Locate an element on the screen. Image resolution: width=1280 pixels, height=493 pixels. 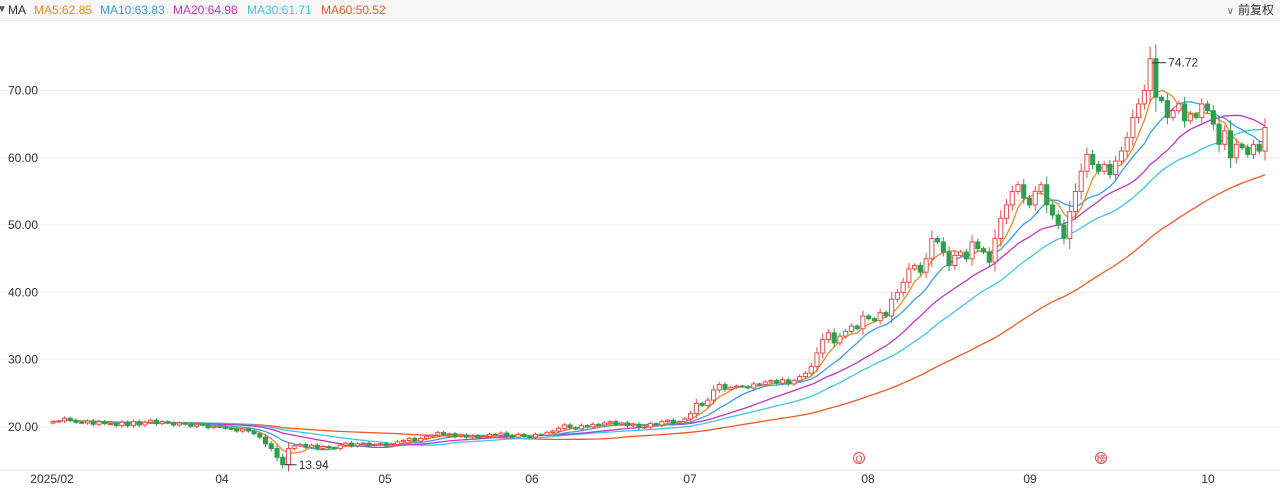
y-tick-label: 30.00 is located at coordinates (23, 360).